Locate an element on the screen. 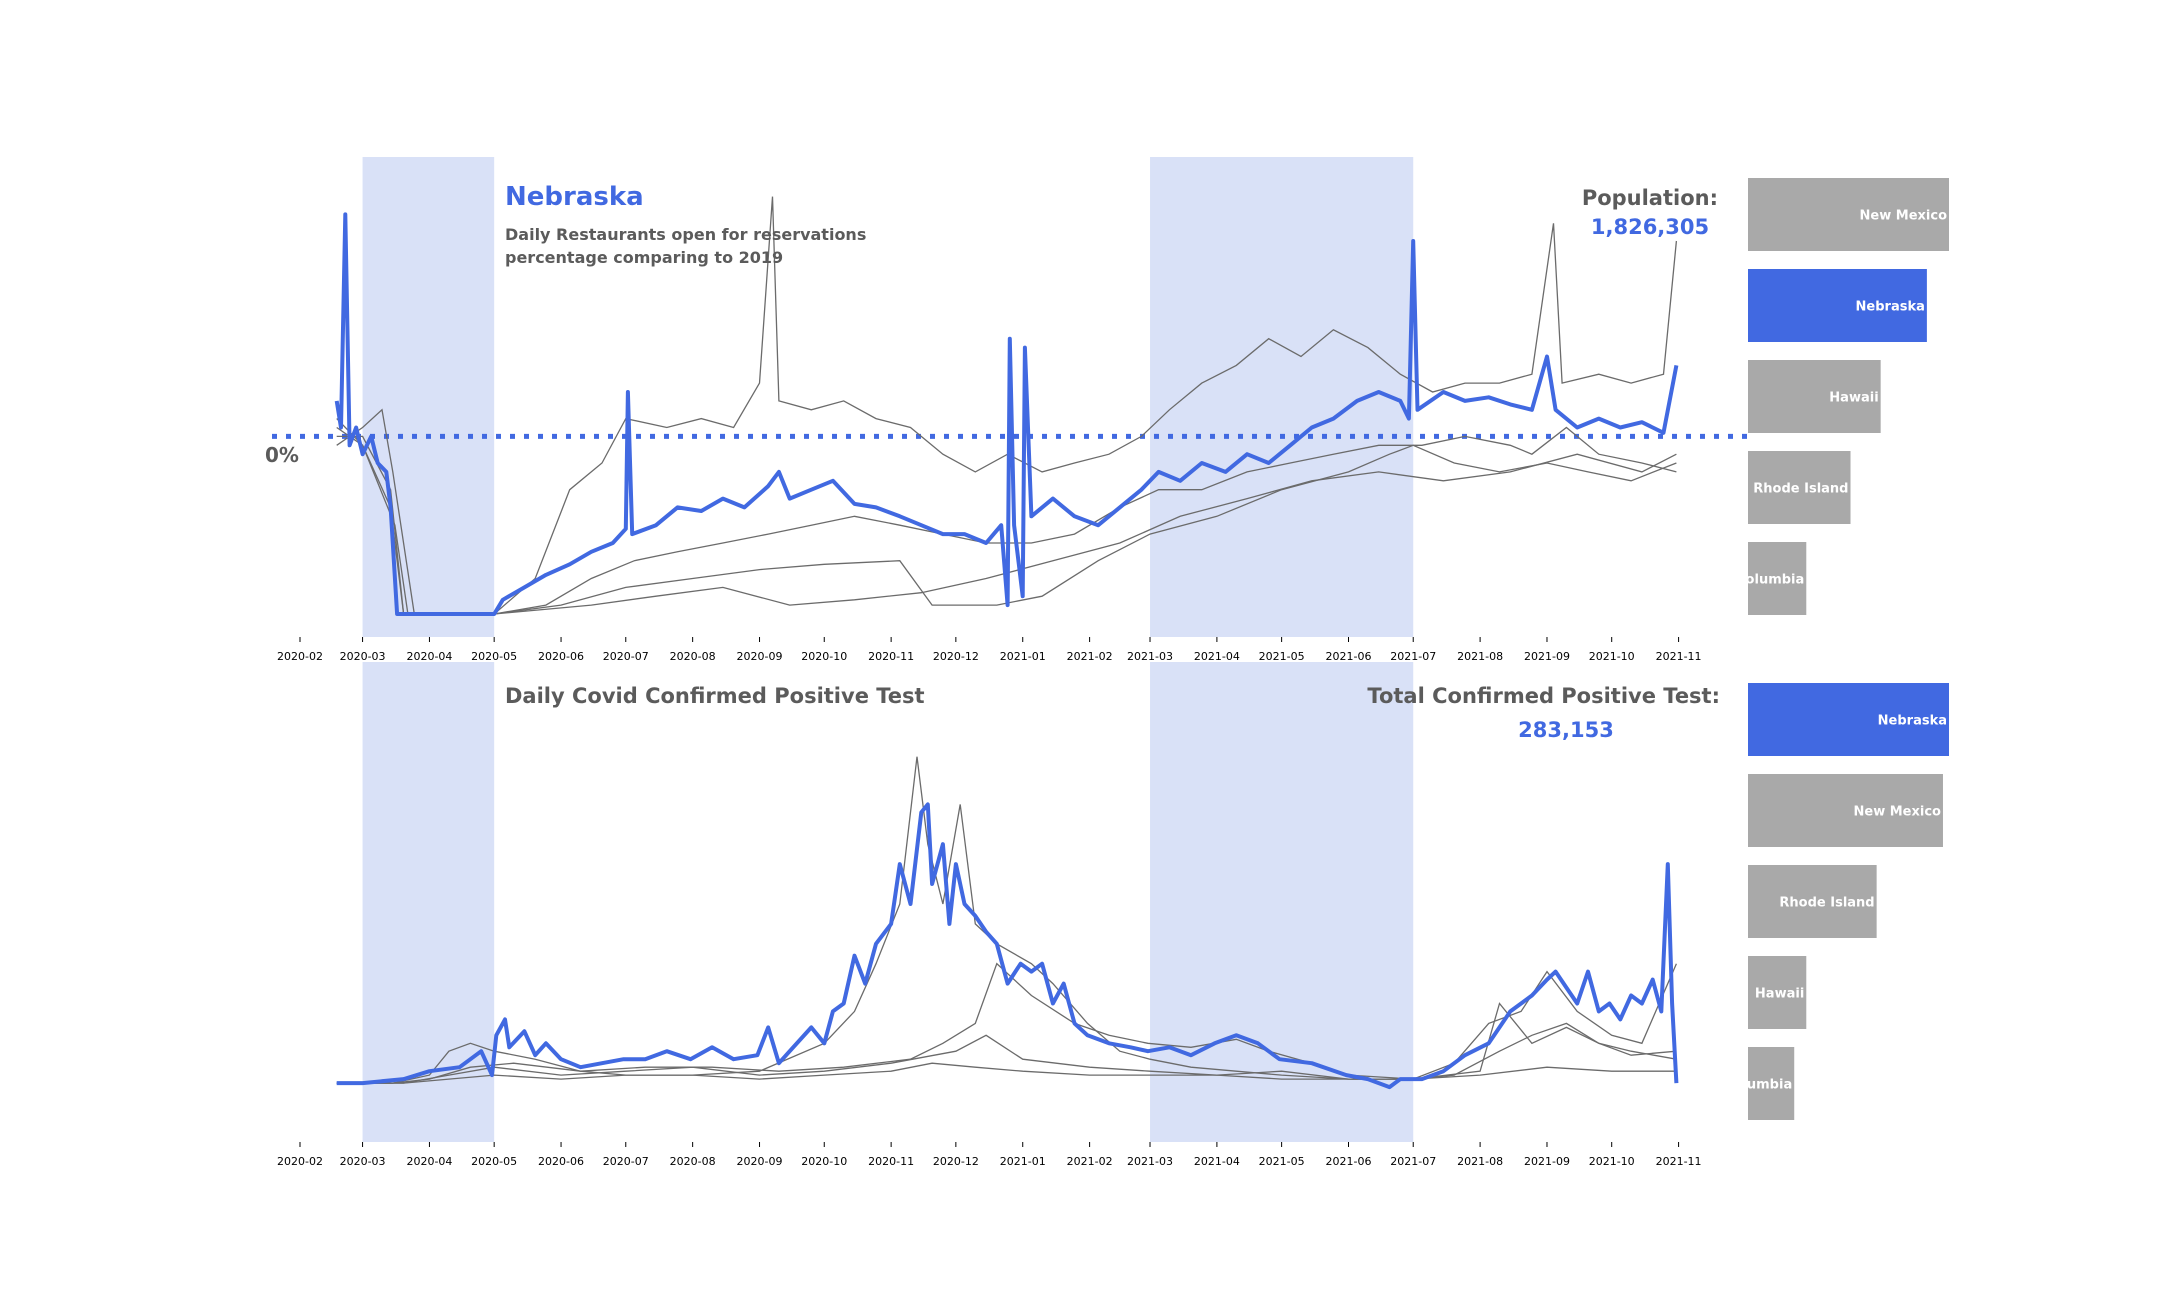 The image size is (2160, 1296). population-label: Population: is located at coordinates (1650, 198).